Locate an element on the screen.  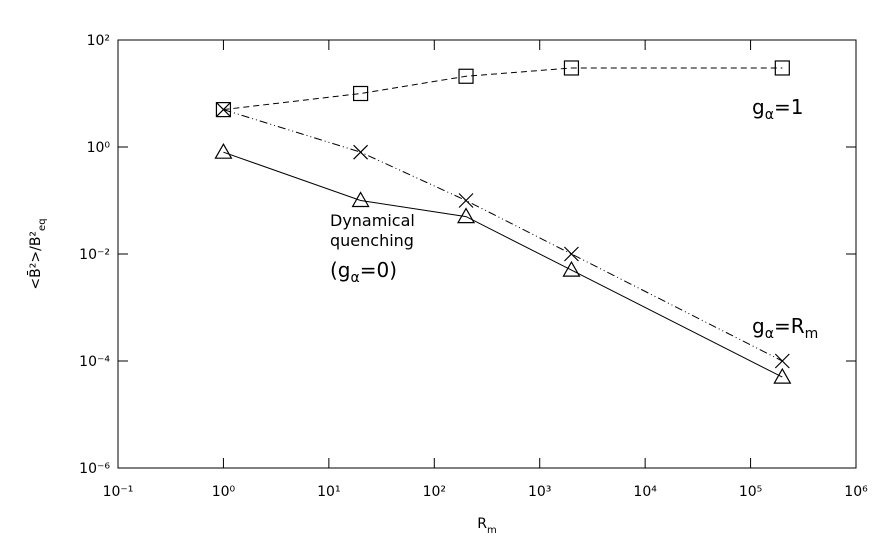
x-tick-label: 10² is located at coordinates (434, 492).